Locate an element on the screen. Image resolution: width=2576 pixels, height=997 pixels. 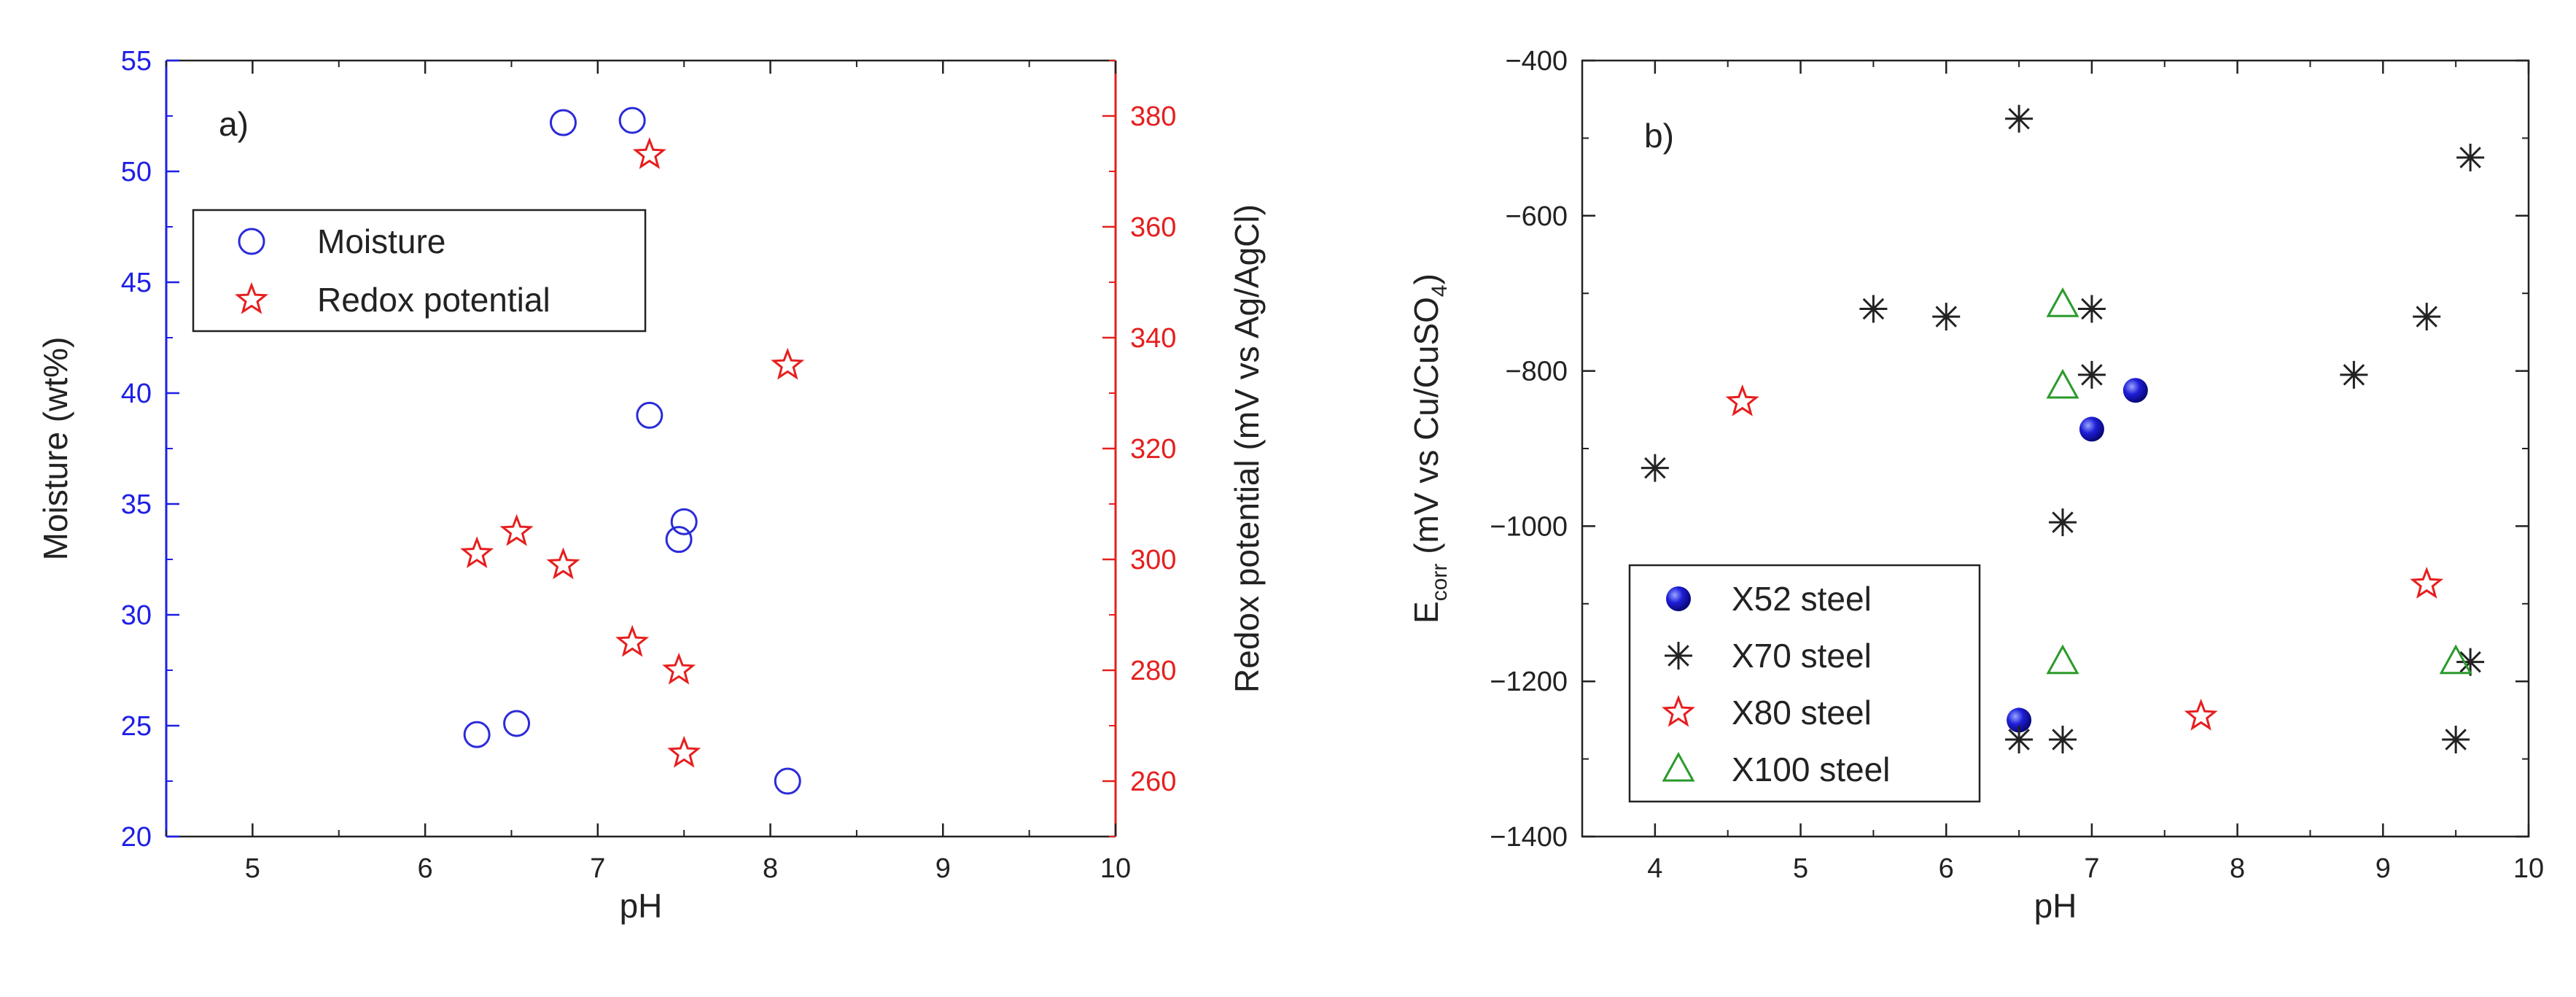
y-axis-title: Ecorr (mV vs Cu/CuSO4) is located at coordinates (1429, 449).